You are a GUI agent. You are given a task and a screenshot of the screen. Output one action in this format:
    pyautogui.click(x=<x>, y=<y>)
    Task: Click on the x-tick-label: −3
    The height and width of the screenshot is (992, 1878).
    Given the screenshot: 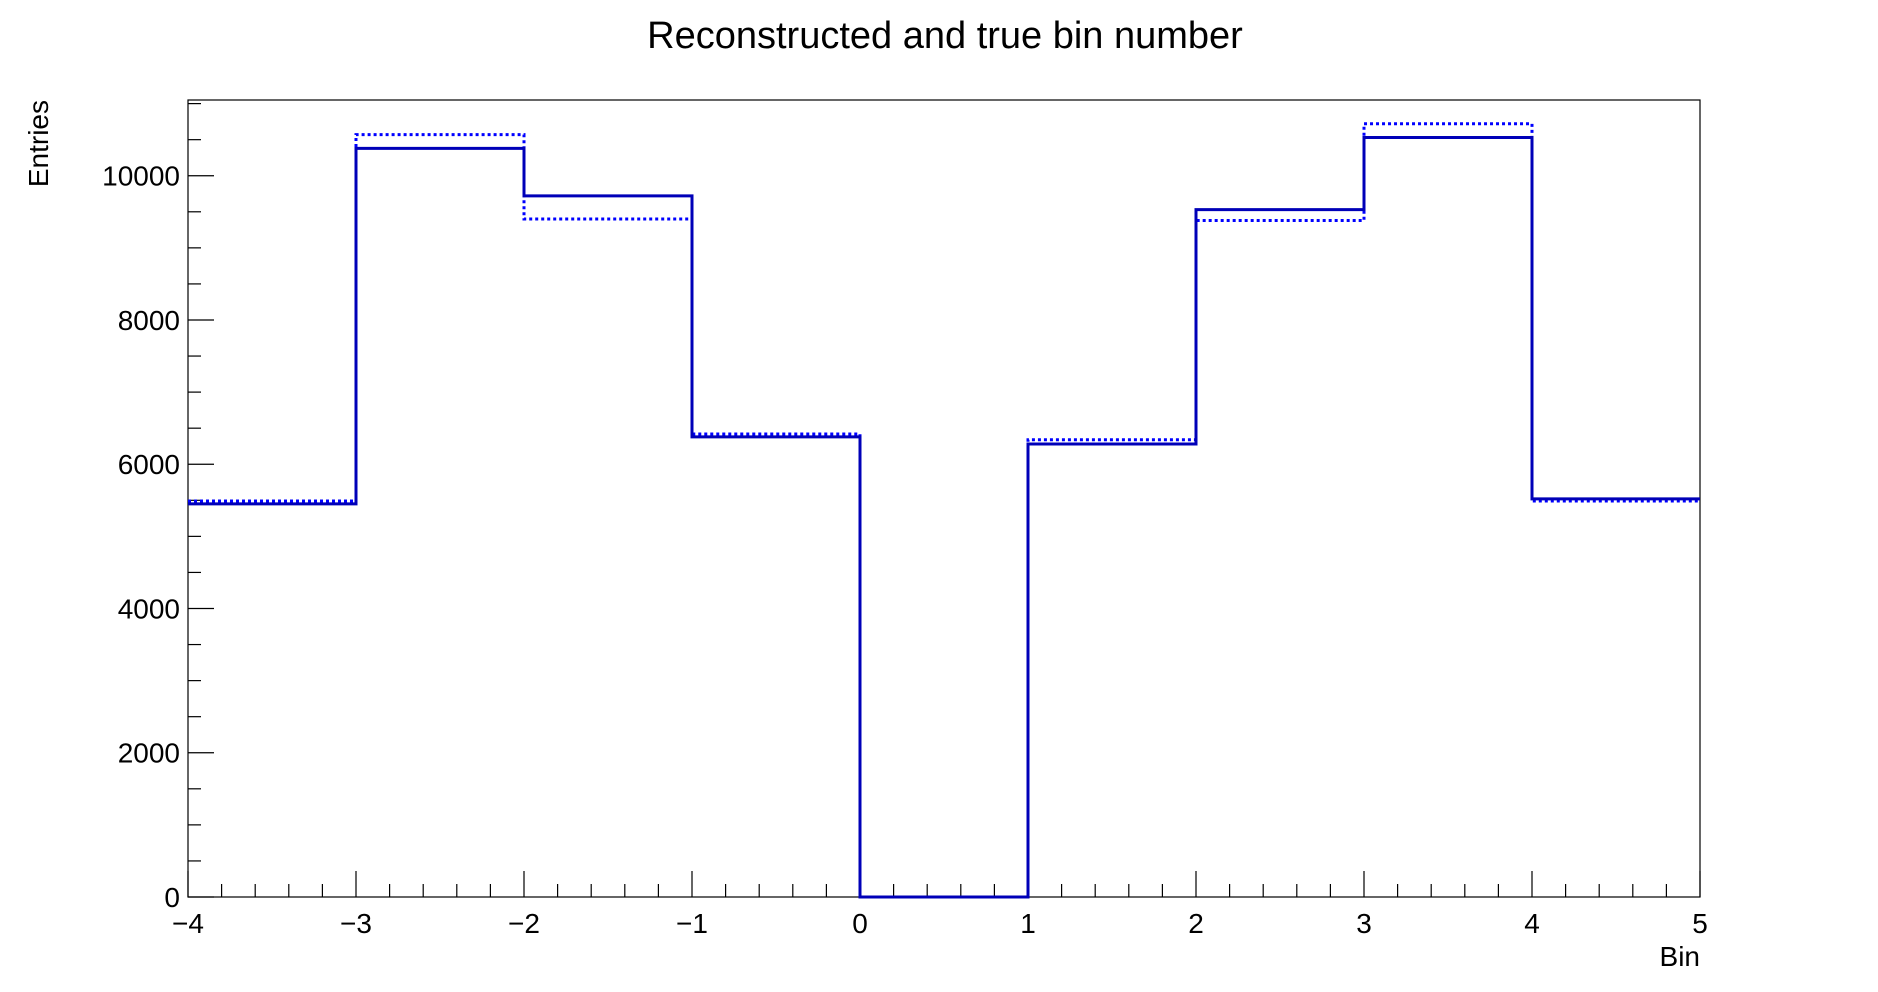 What is the action you would take?
    pyautogui.click(x=356, y=923)
    